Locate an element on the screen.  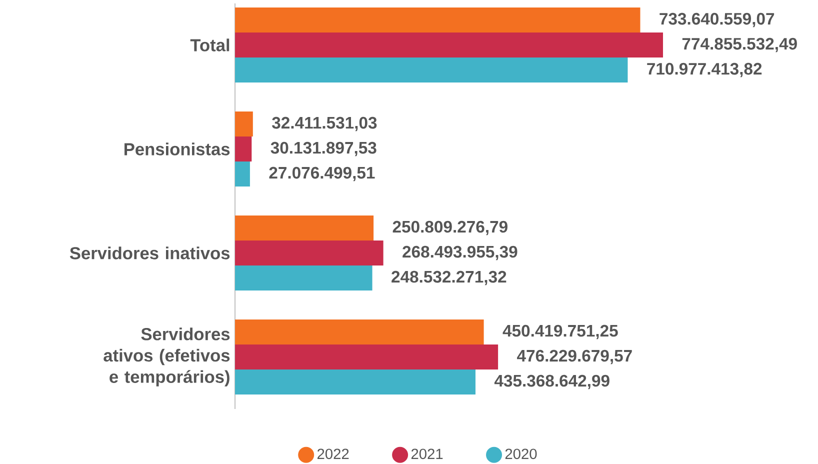
data-label: 250.809.276,79 is located at coordinates (450, 228).